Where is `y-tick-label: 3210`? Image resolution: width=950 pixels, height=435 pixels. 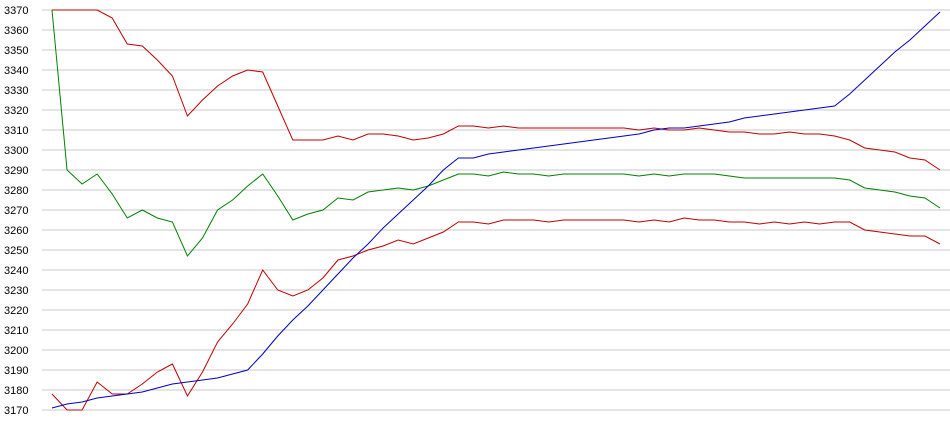 y-tick-label: 3210 is located at coordinates (16, 331).